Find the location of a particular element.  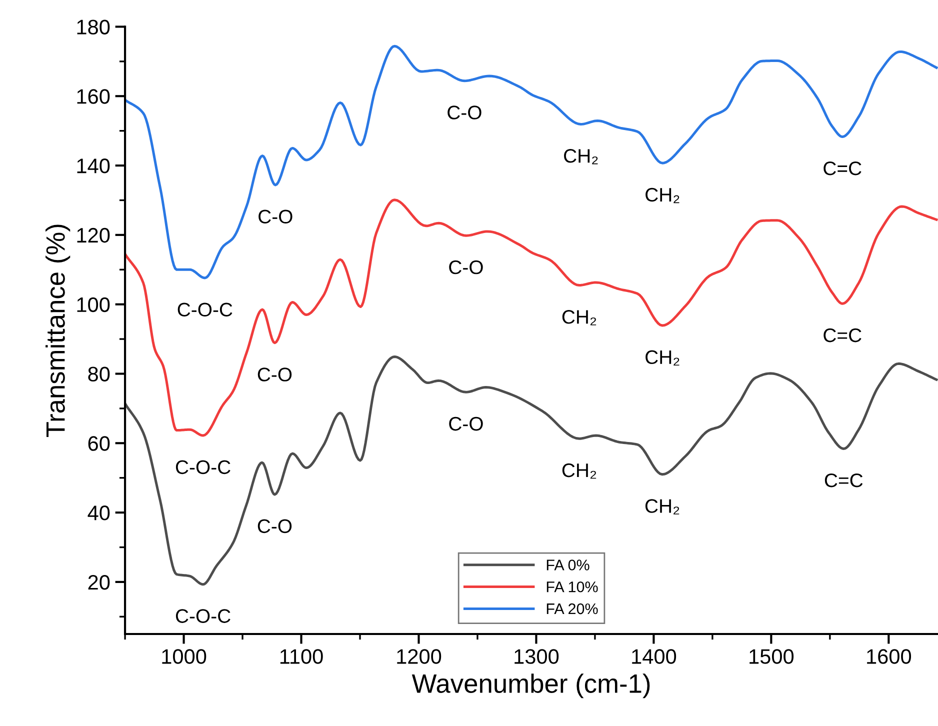

x-tick-label: 1100 is located at coordinates (301, 656).